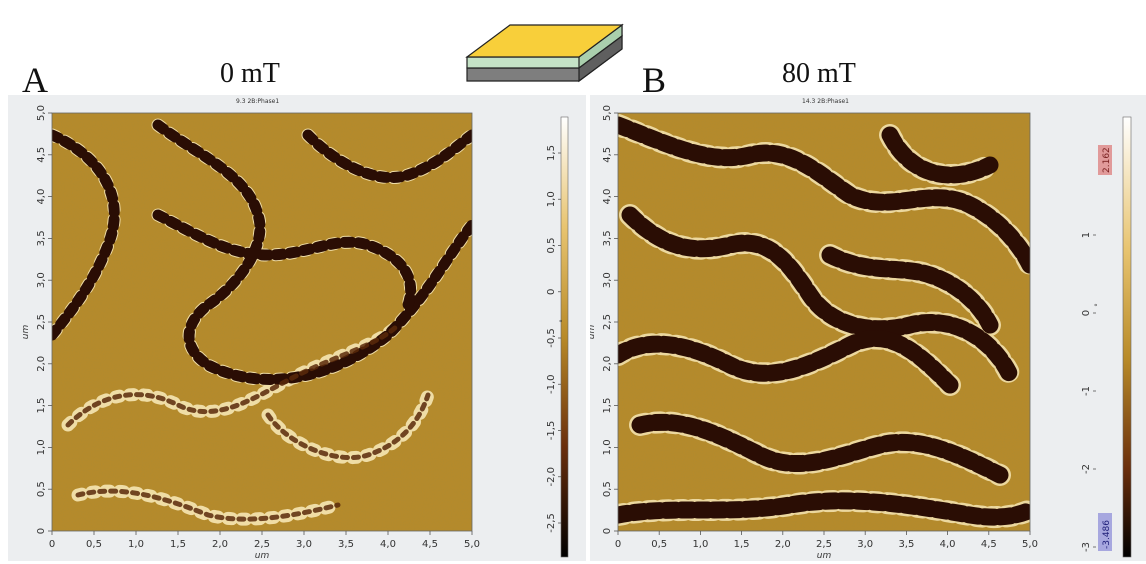  I want to click on panel-a-letter: A, so click(35, 80).